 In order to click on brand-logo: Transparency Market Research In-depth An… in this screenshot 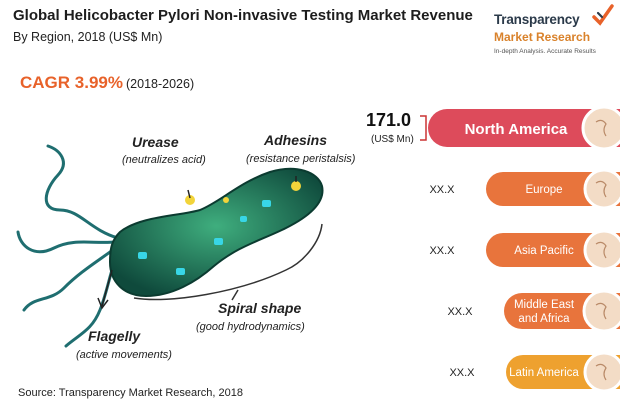, I will do `click(555, 35)`.